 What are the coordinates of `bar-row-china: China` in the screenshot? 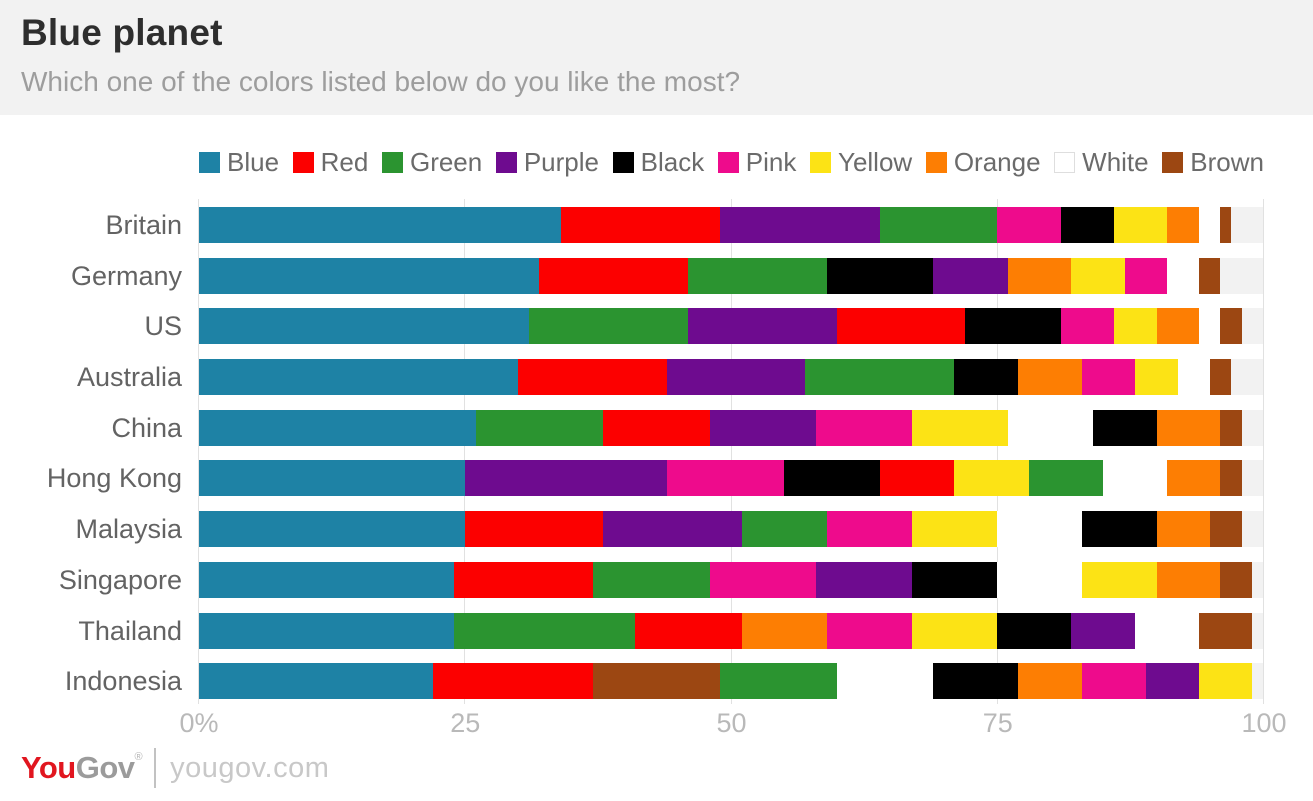 It's located at (631, 427).